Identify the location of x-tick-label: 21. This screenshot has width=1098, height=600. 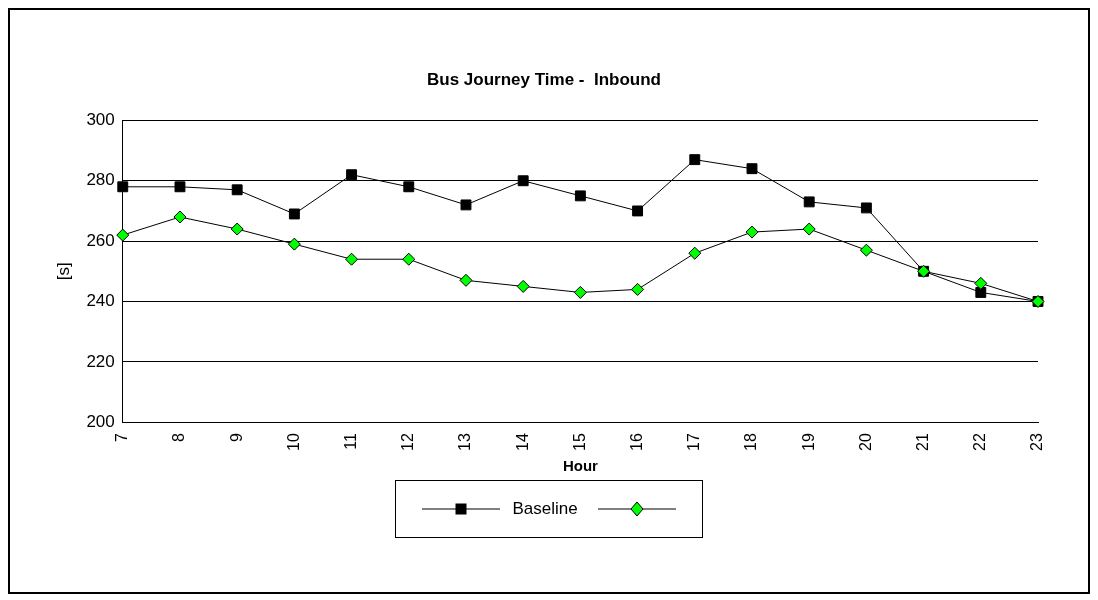
(922, 442).